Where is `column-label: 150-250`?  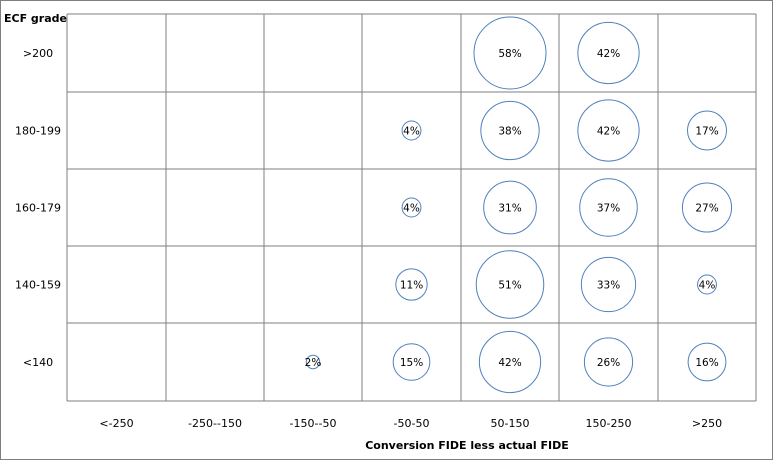
column-label: 150-250 is located at coordinates (609, 423).